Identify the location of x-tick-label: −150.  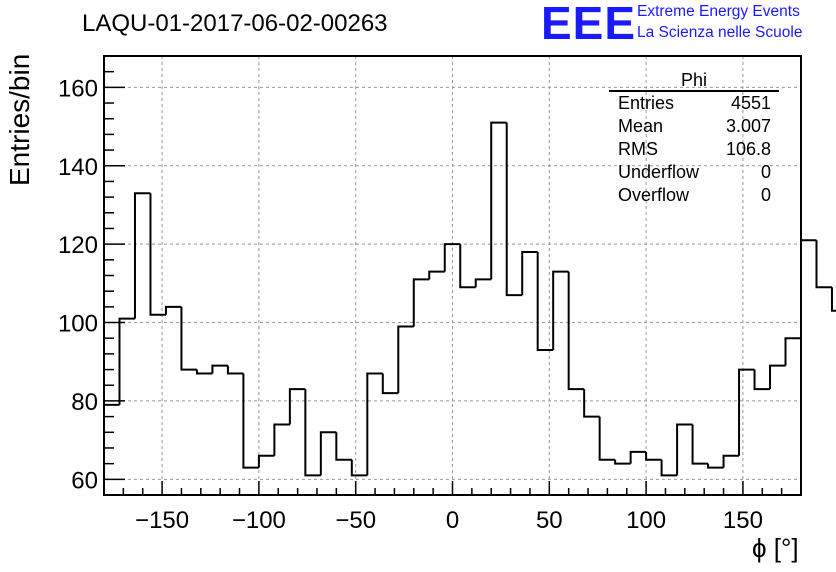
(162, 520).